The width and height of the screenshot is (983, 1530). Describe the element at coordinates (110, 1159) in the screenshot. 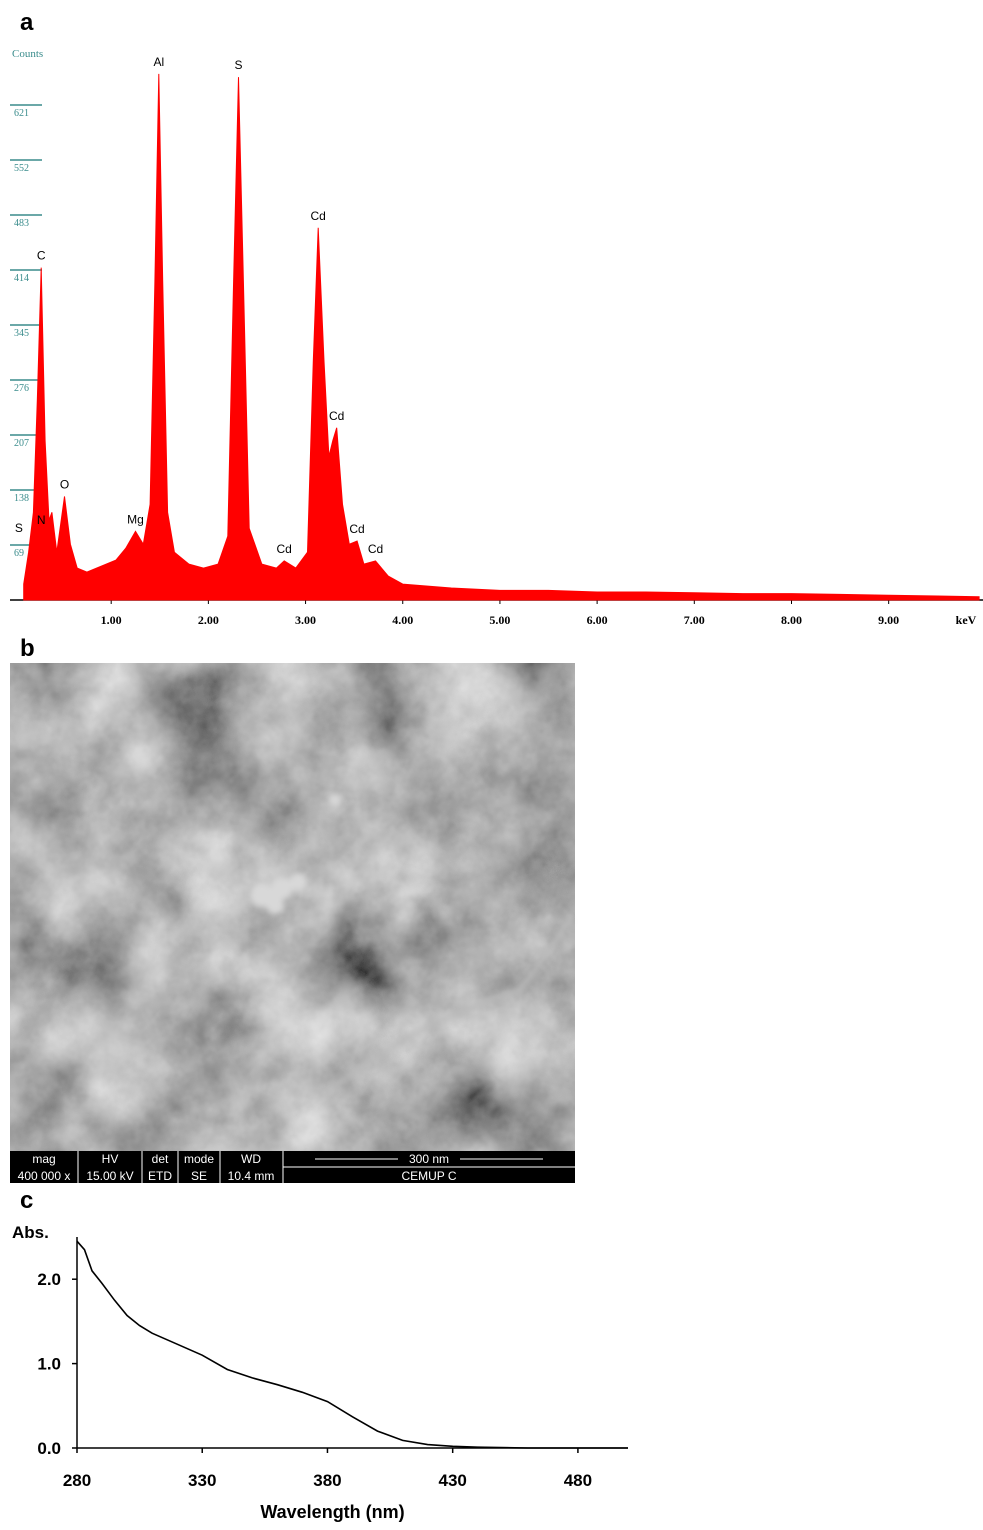

I see `sem-header: HV` at that location.